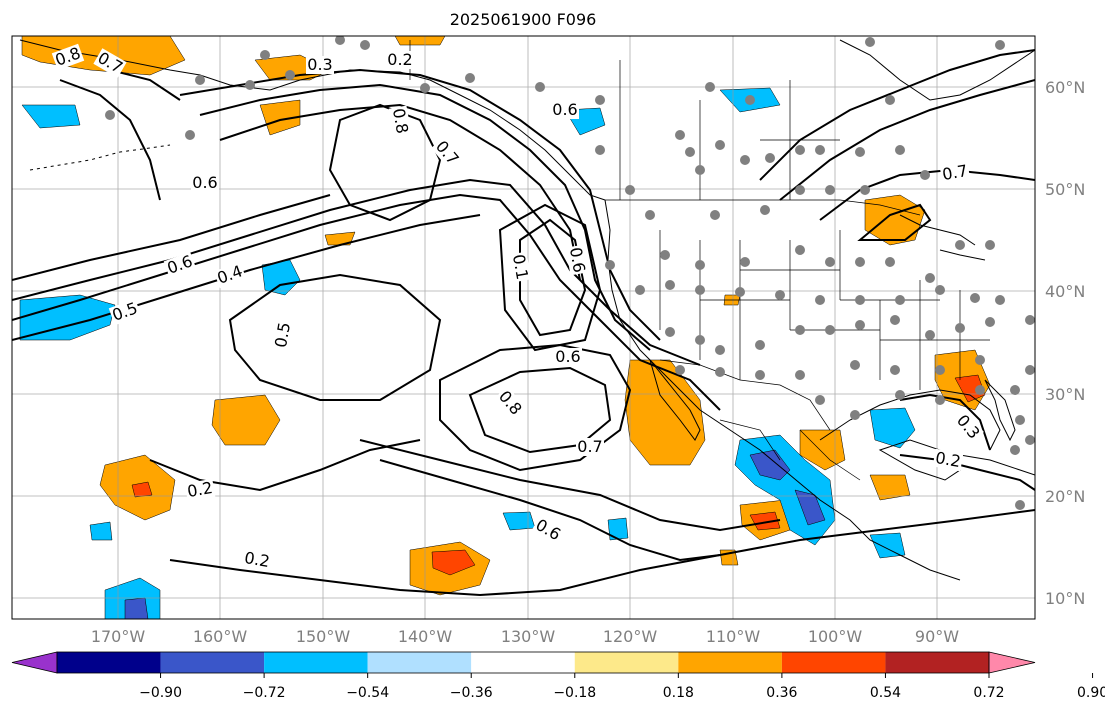 The height and width of the screenshot is (712, 1105). Describe the element at coordinates (1065, 189) in the screenshot. I see `latitude-label: 50°N` at that location.